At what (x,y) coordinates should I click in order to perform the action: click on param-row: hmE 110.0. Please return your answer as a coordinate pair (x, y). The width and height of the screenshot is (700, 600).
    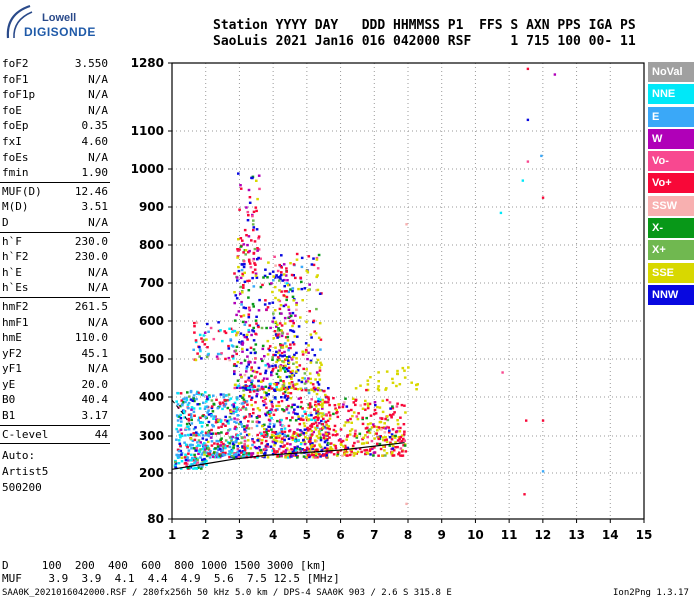
    Looking at the image, I should click on (55, 338).